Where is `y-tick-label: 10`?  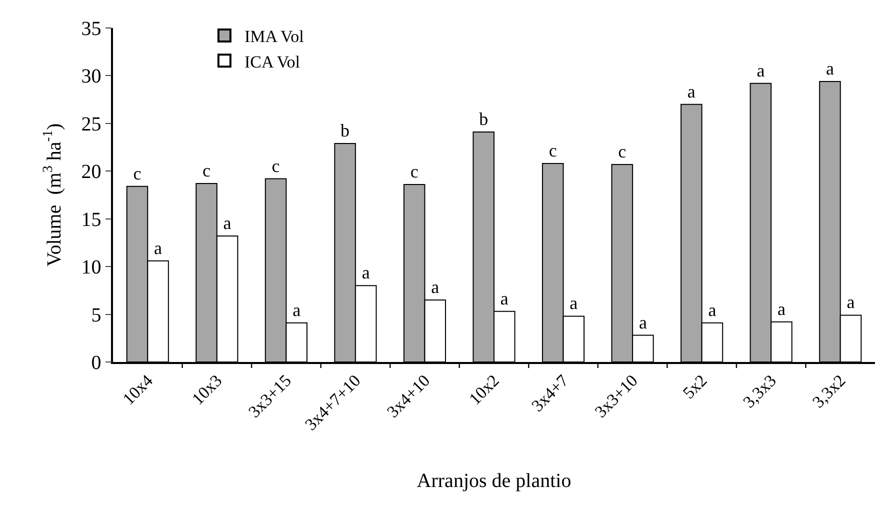 y-tick-label: 10 is located at coordinates (91, 267).